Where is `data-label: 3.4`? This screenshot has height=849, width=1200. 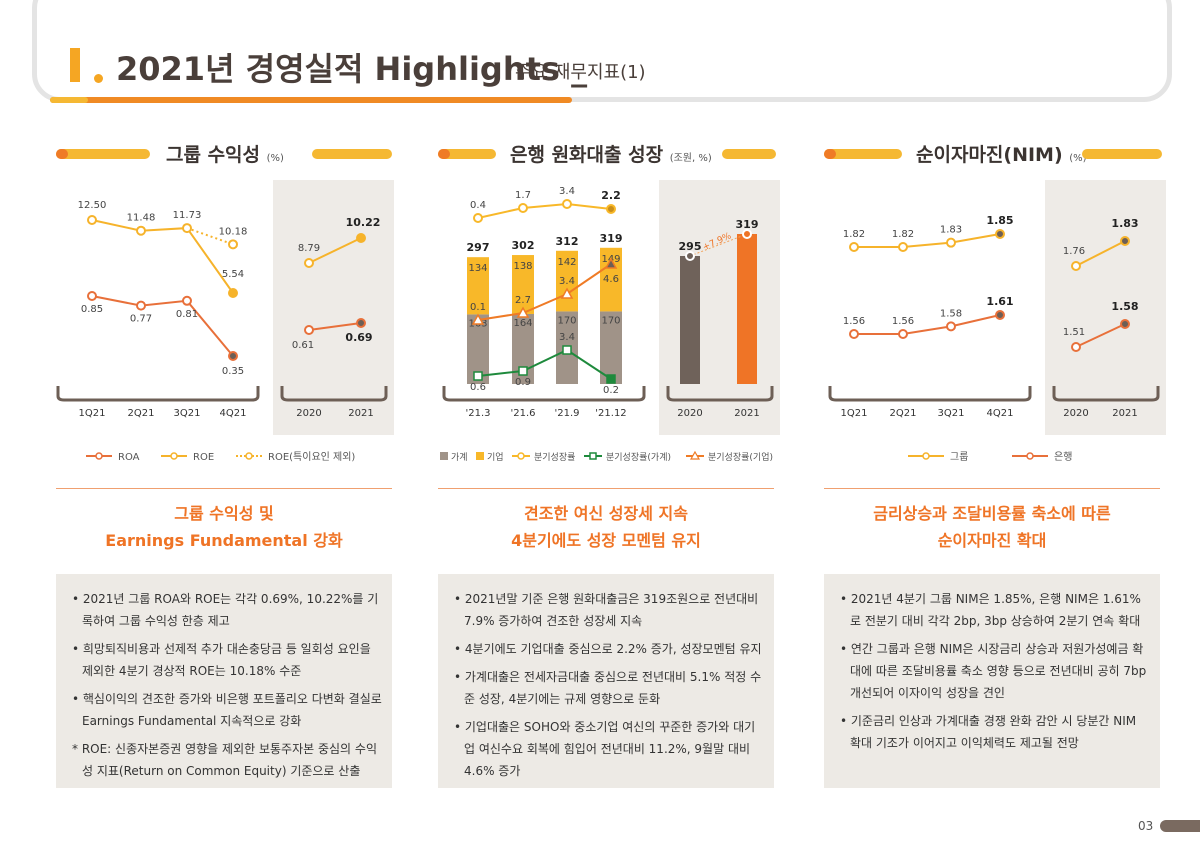
data-label: 3.4 is located at coordinates (567, 281).